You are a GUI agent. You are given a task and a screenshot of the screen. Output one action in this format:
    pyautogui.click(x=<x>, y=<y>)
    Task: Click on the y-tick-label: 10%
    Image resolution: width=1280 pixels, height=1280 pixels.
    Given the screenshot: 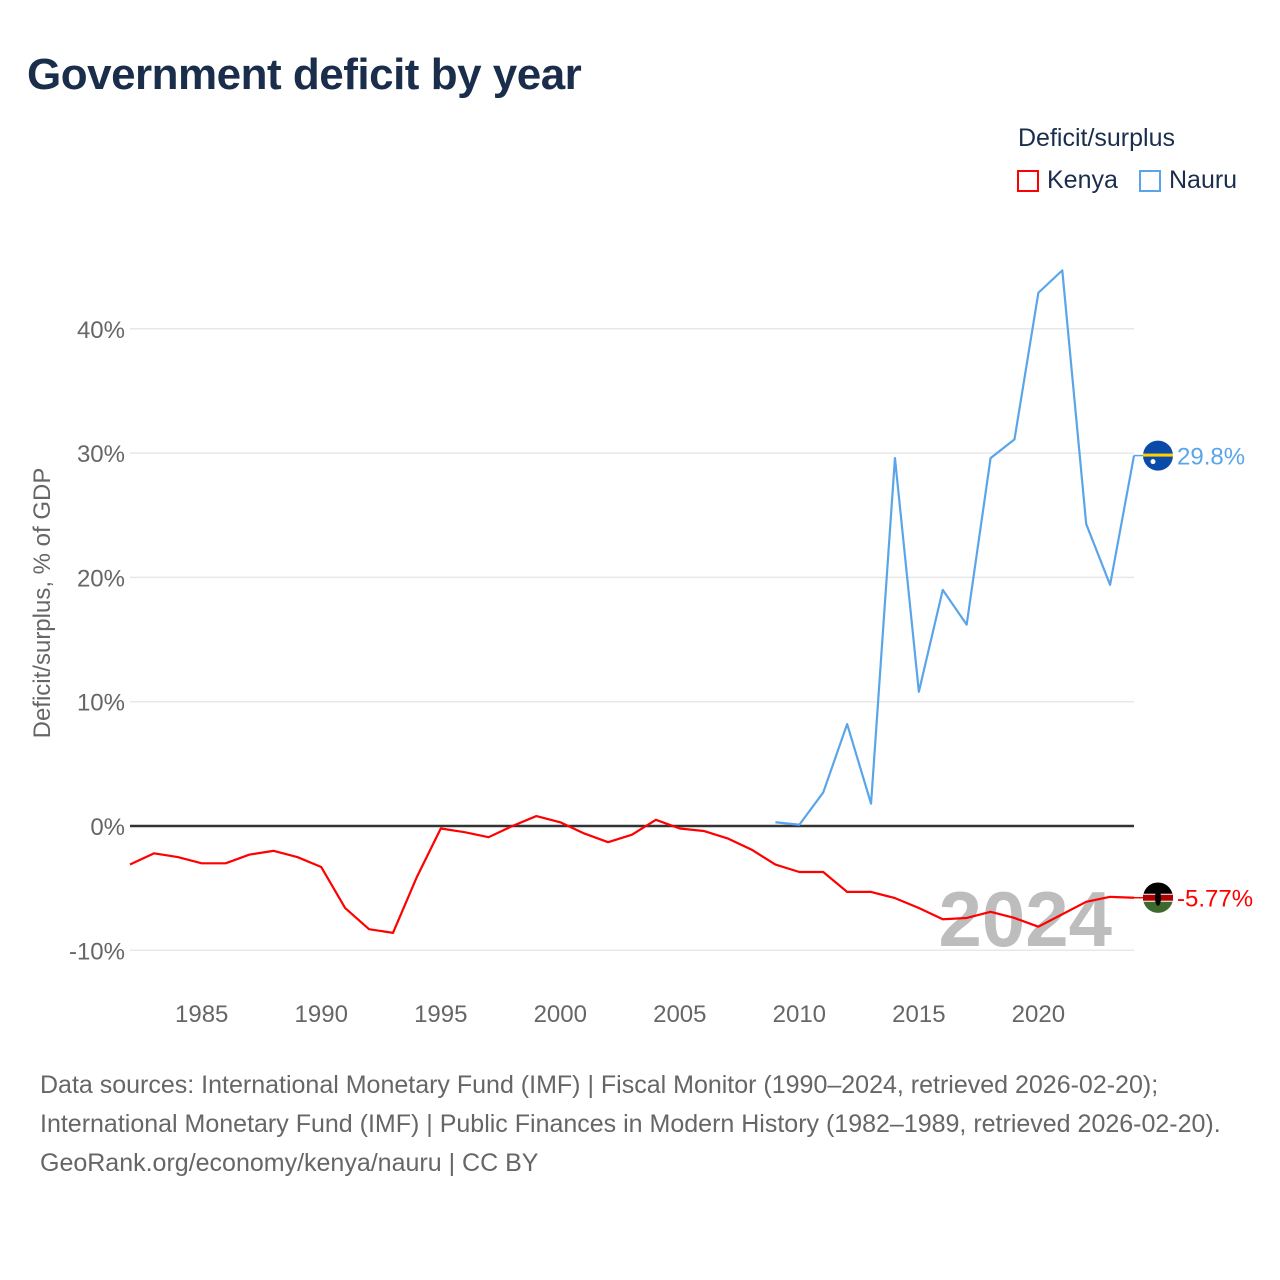 What is the action you would take?
    pyautogui.click(x=101, y=703)
    